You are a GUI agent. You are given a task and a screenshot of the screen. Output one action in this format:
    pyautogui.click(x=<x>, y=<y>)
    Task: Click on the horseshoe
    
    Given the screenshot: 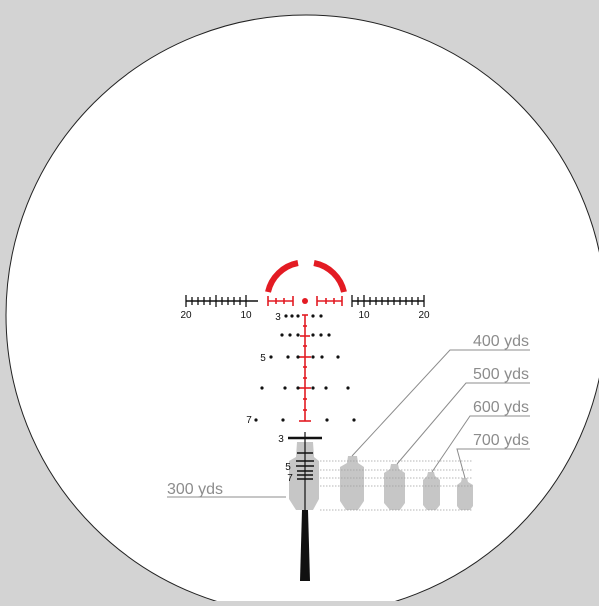 What is the action you would take?
    pyautogui.click(x=306, y=276)
    